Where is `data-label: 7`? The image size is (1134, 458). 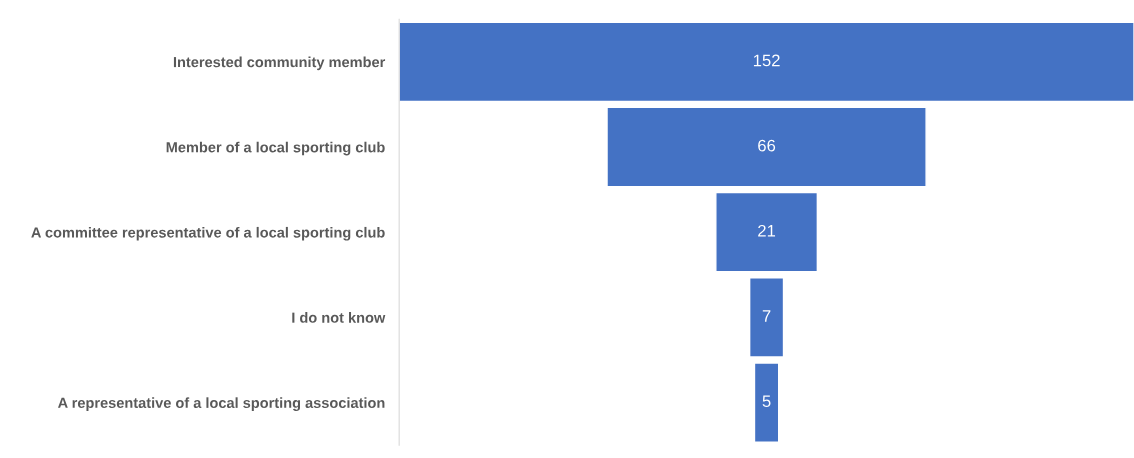 data-label: 7 is located at coordinates (766, 316).